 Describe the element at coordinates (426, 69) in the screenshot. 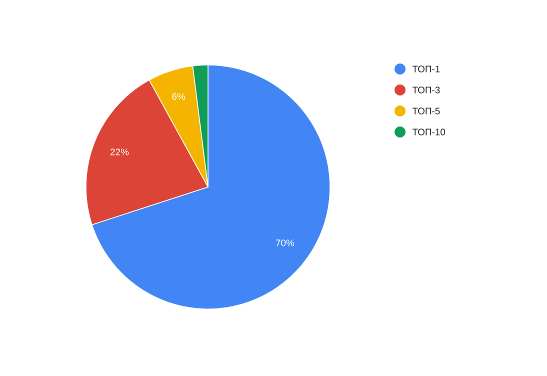

I see `legend-label: ТОП-1` at that location.